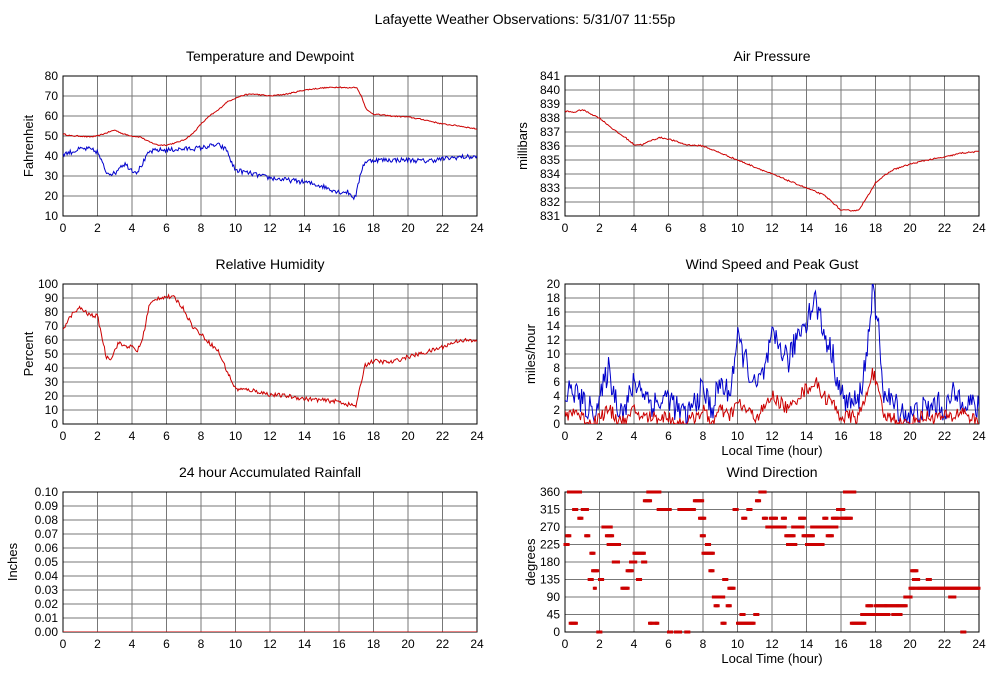 Image resolution: width=1000 pixels, height=685 pixels. What do you see at coordinates (52, 196) in the screenshot?
I see `y-tick-label: 20` at bounding box center [52, 196].